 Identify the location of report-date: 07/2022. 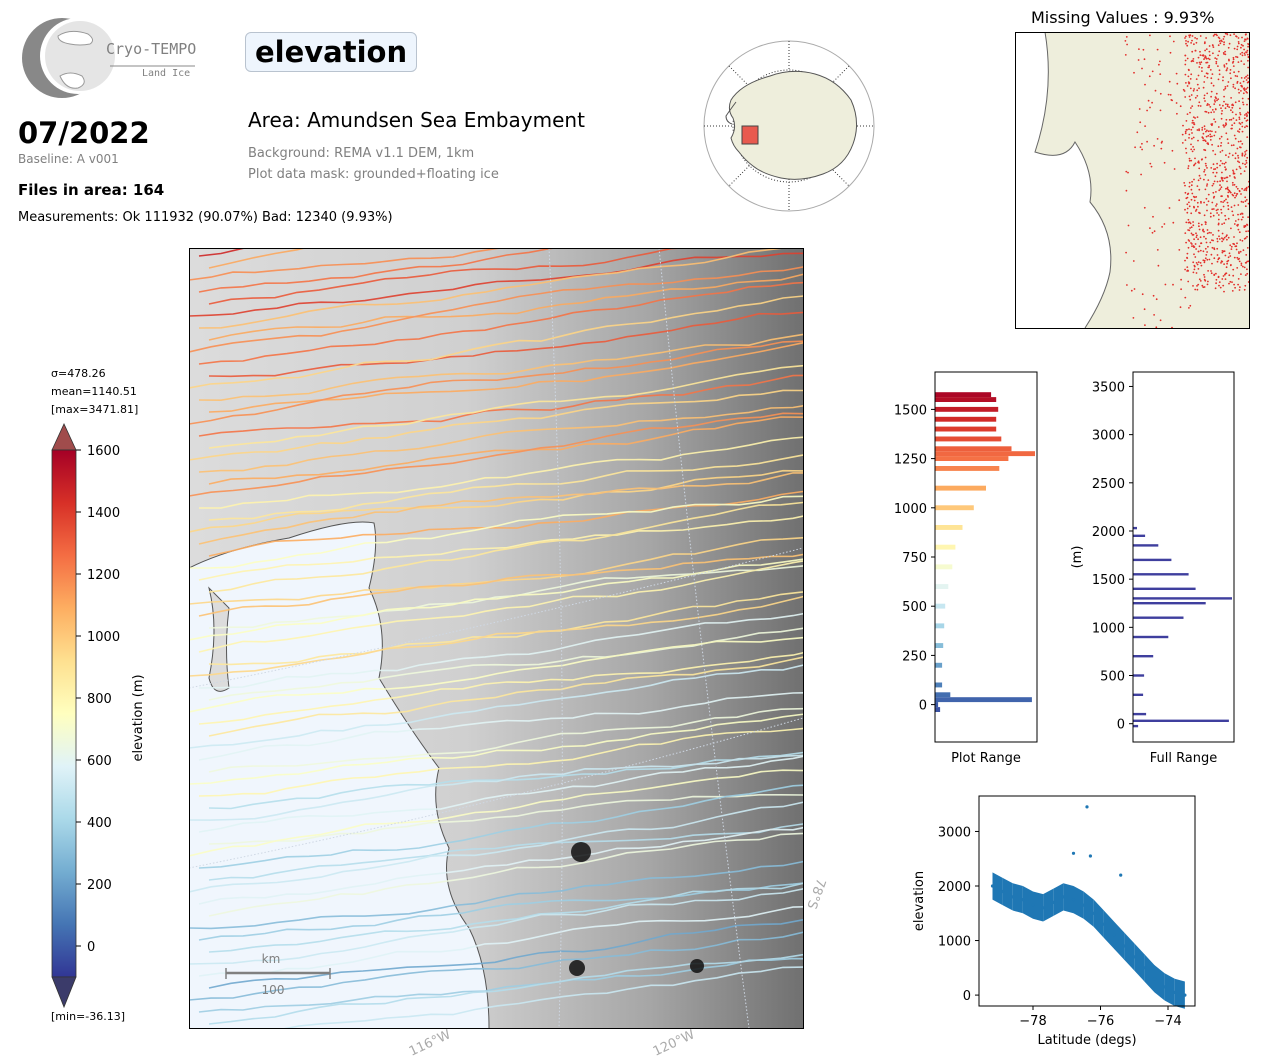
(84, 133).